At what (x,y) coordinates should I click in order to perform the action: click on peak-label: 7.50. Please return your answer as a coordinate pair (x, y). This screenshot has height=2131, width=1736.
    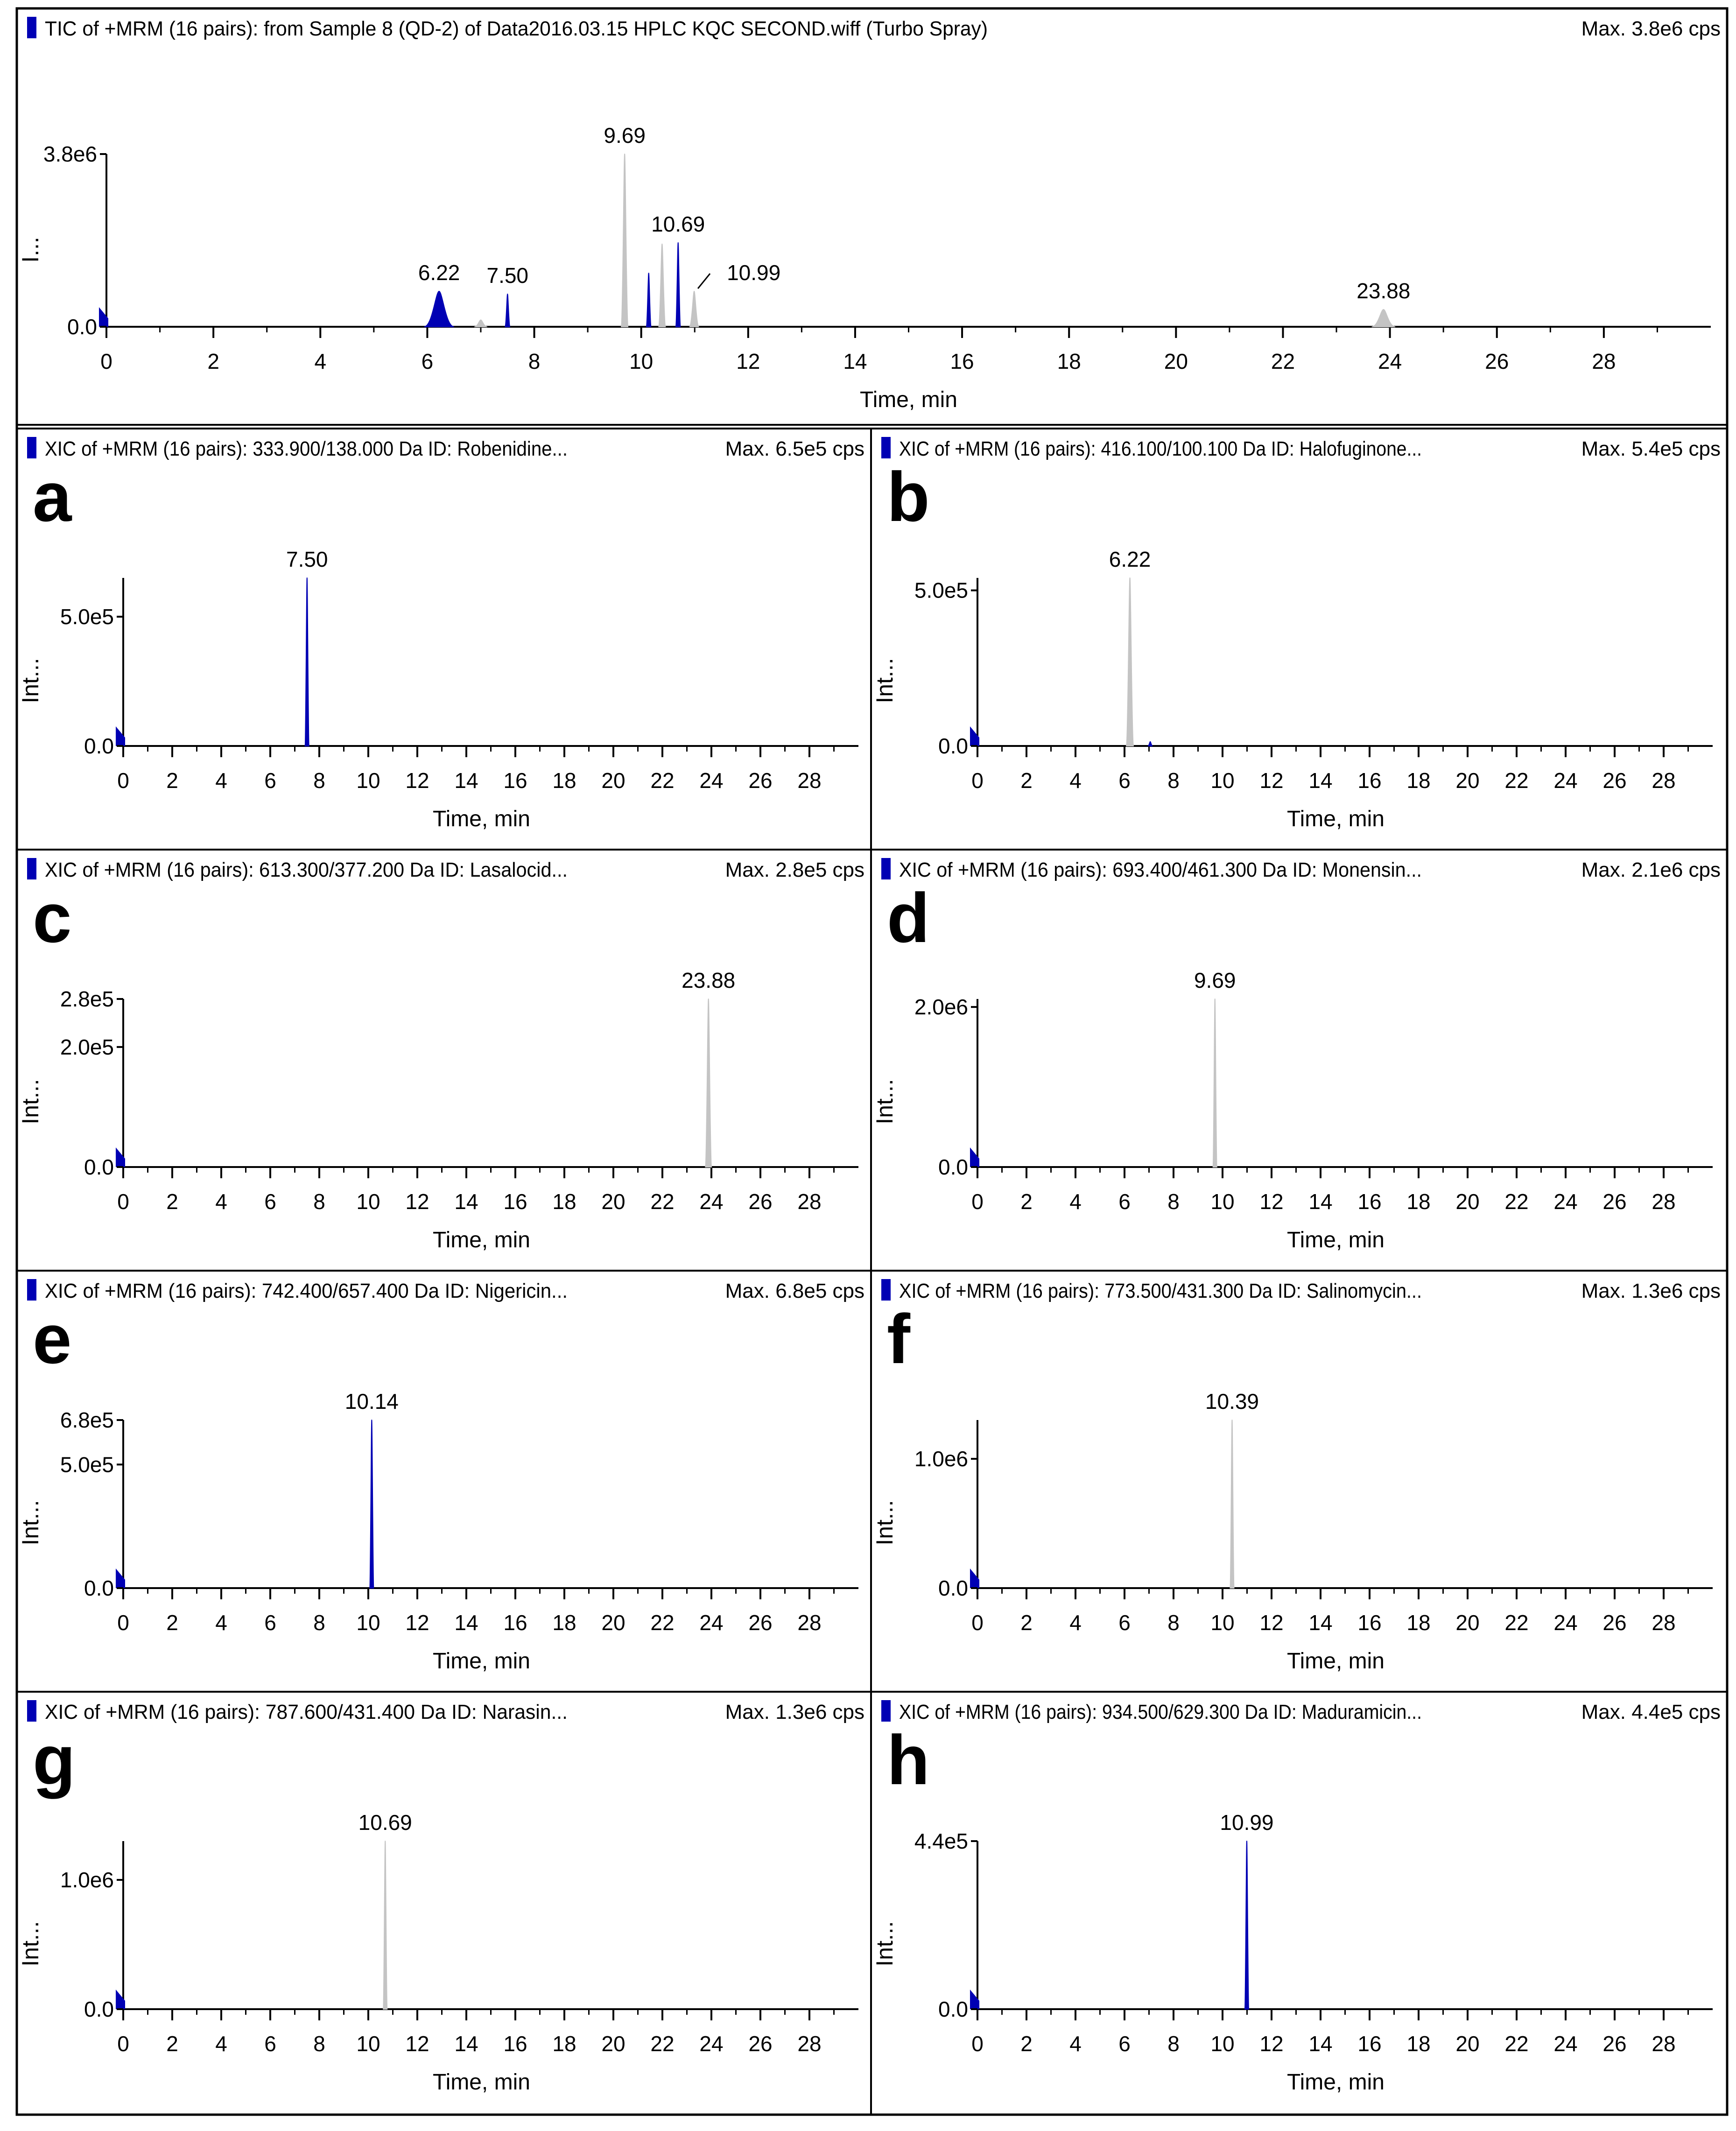
    Looking at the image, I should click on (307, 559).